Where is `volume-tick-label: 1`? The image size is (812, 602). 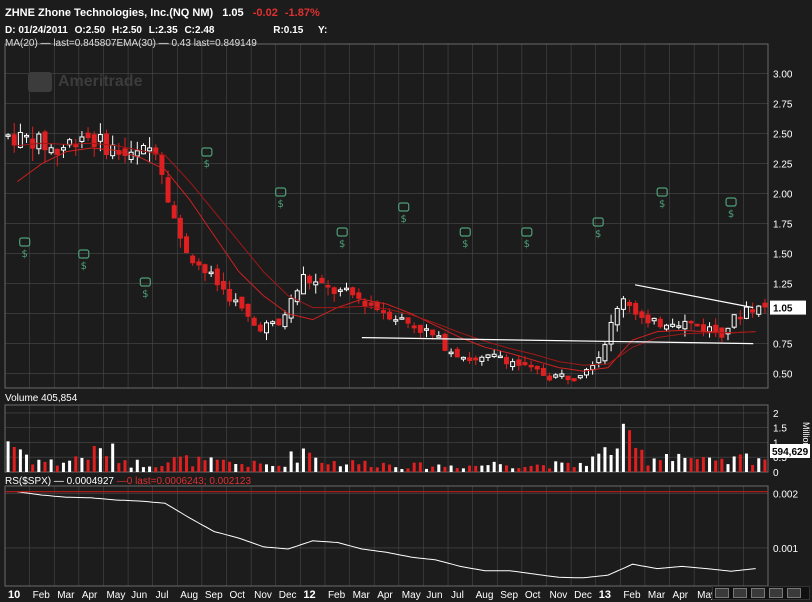 volume-tick-label: 1 is located at coordinates (776, 443).